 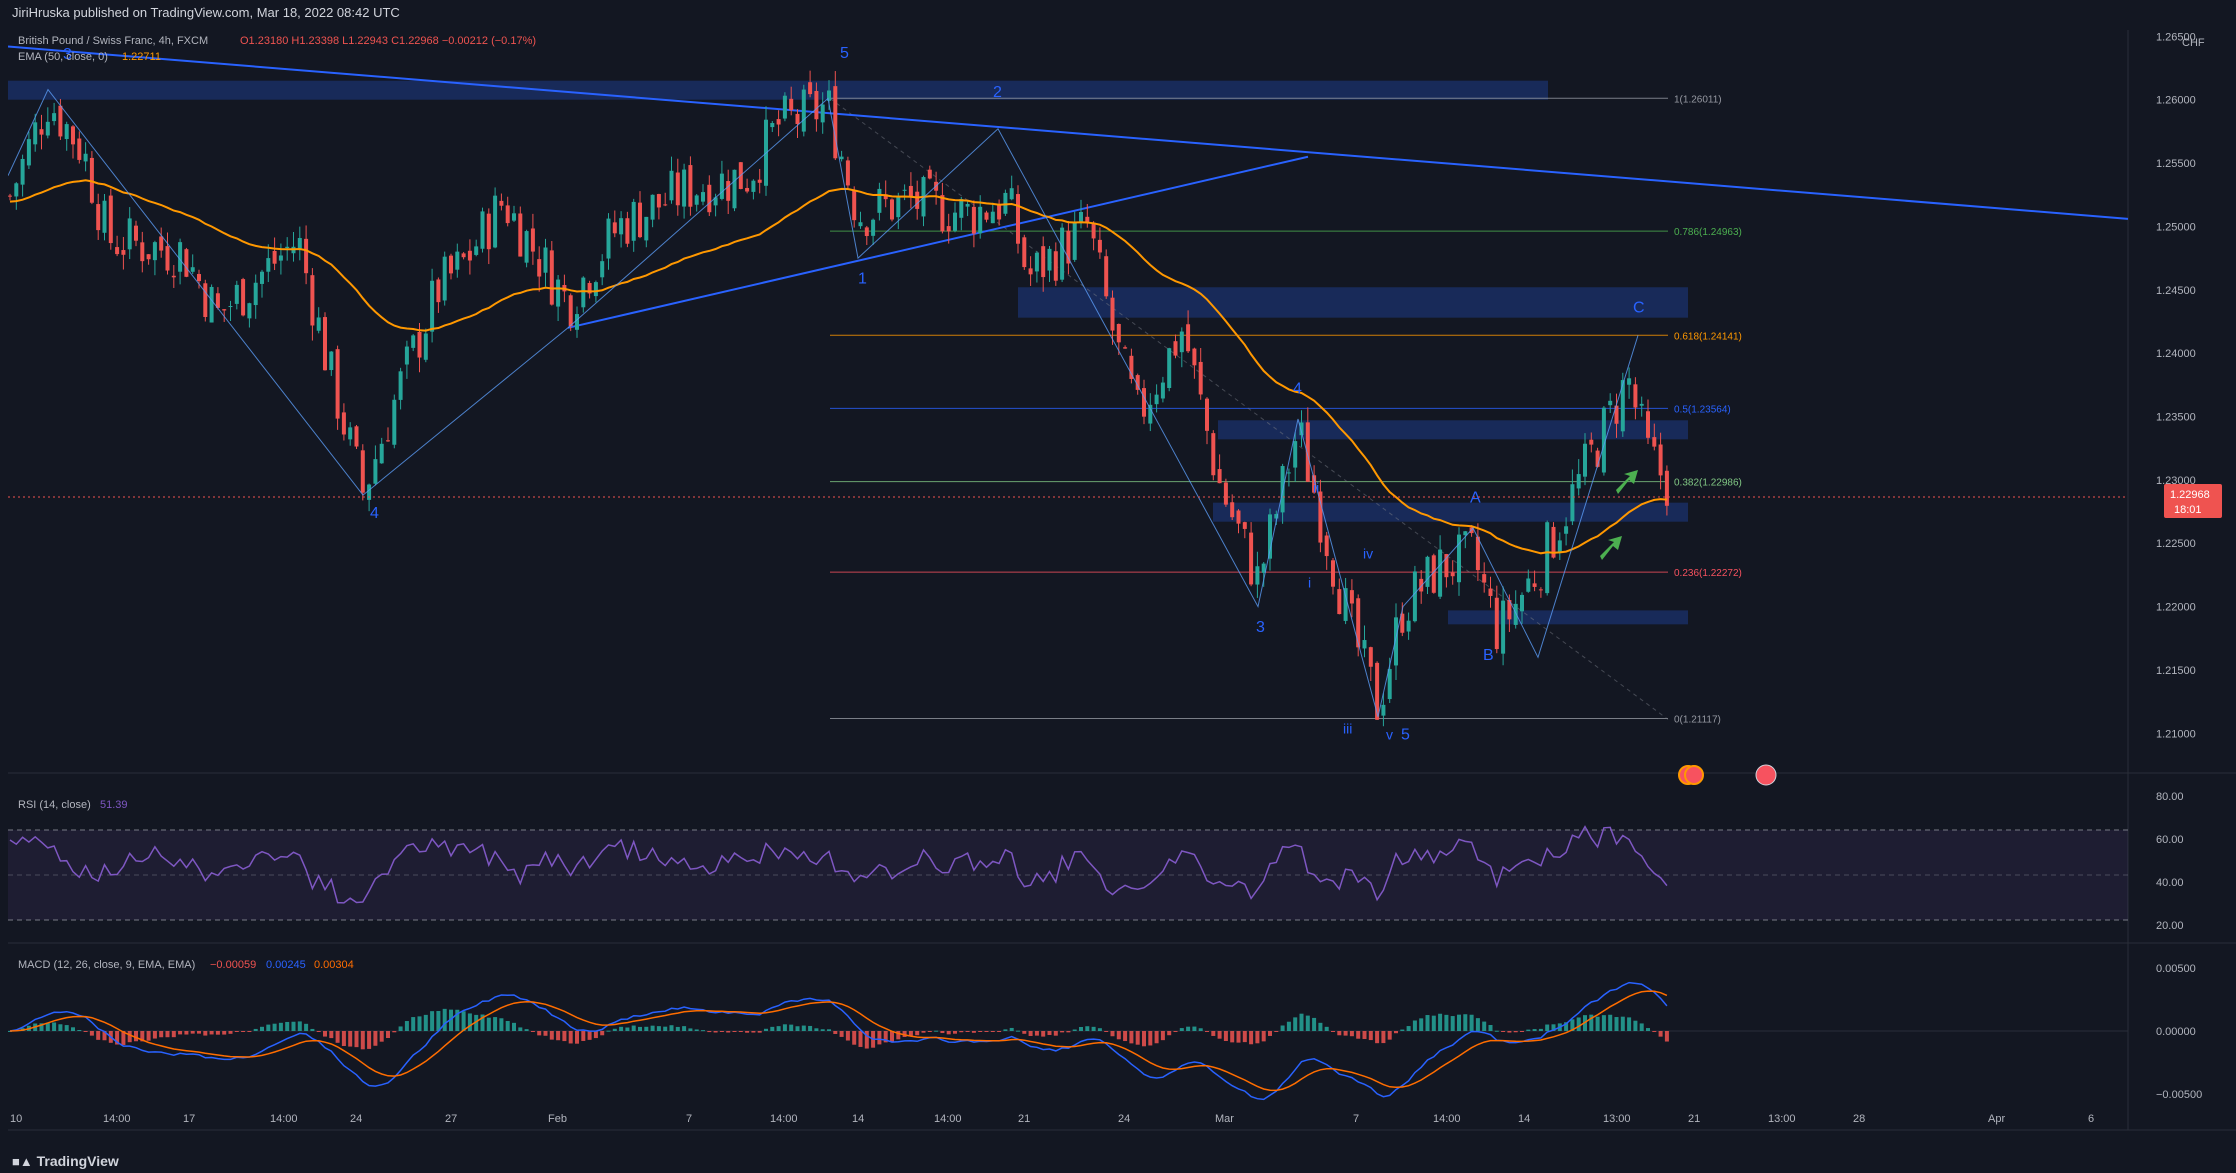 What do you see at coordinates (2170, 840) in the screenshot?
I see `rsi-tick: 60.00` at bounding box center [2170, 840].